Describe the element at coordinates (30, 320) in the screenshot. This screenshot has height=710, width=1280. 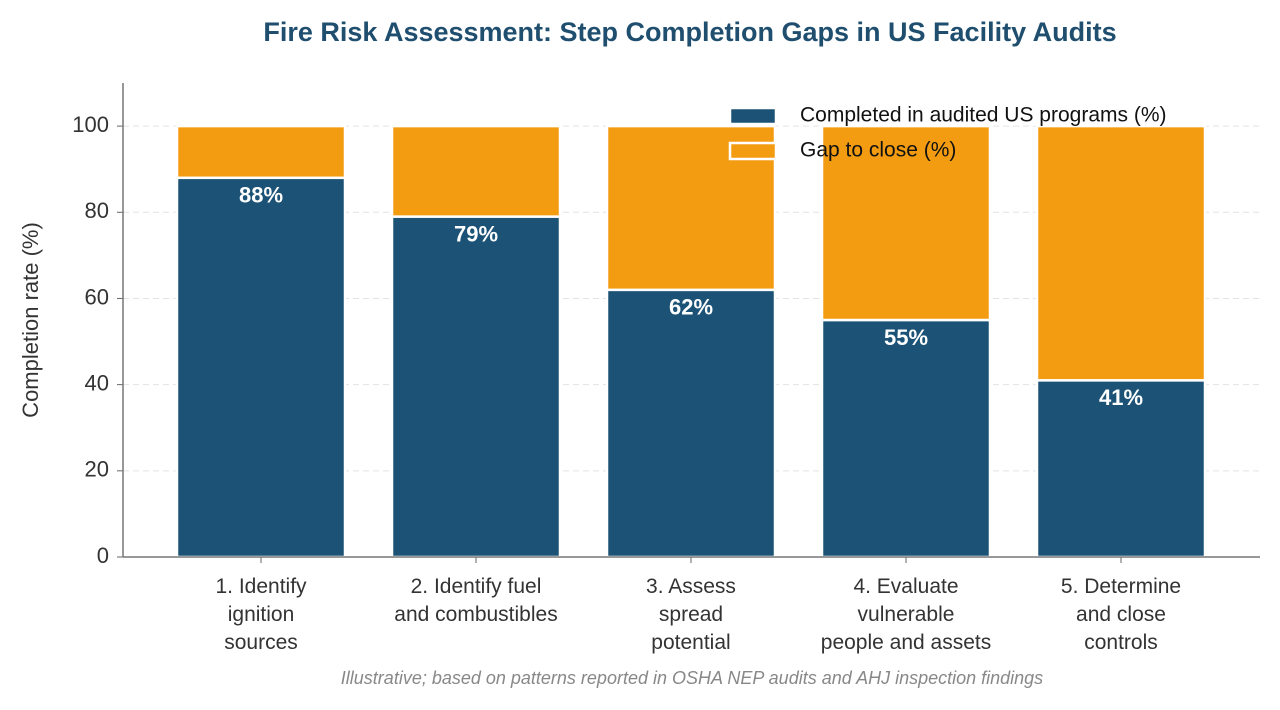
I see `y-axis-label: Completion rate (%)` at that location.